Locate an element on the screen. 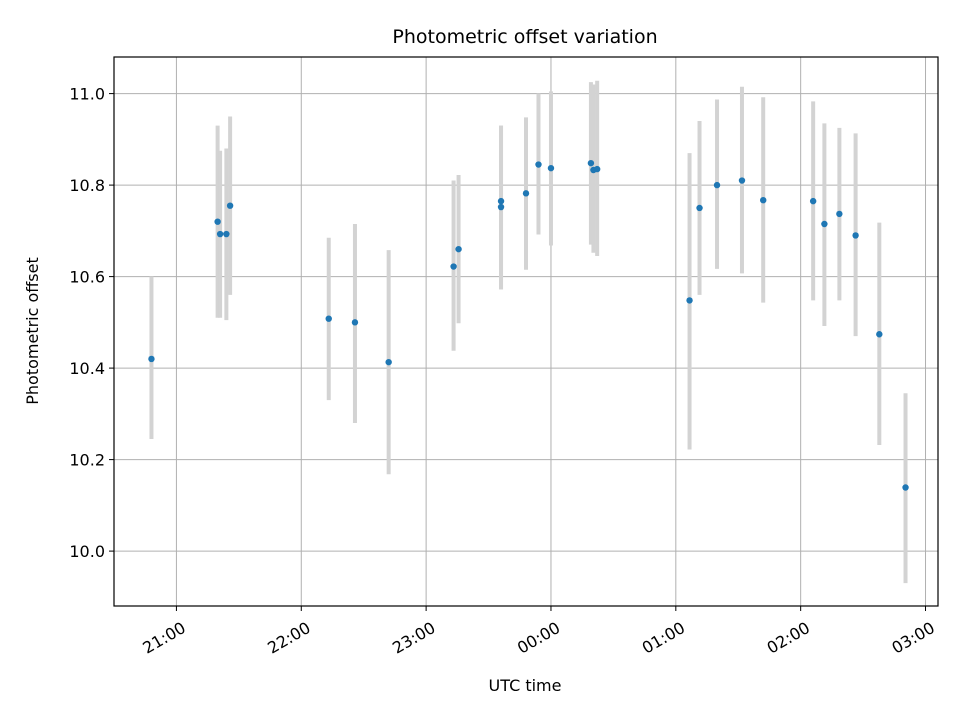  y-axis-title: Photometric offset is located at coordinates (32, 331).